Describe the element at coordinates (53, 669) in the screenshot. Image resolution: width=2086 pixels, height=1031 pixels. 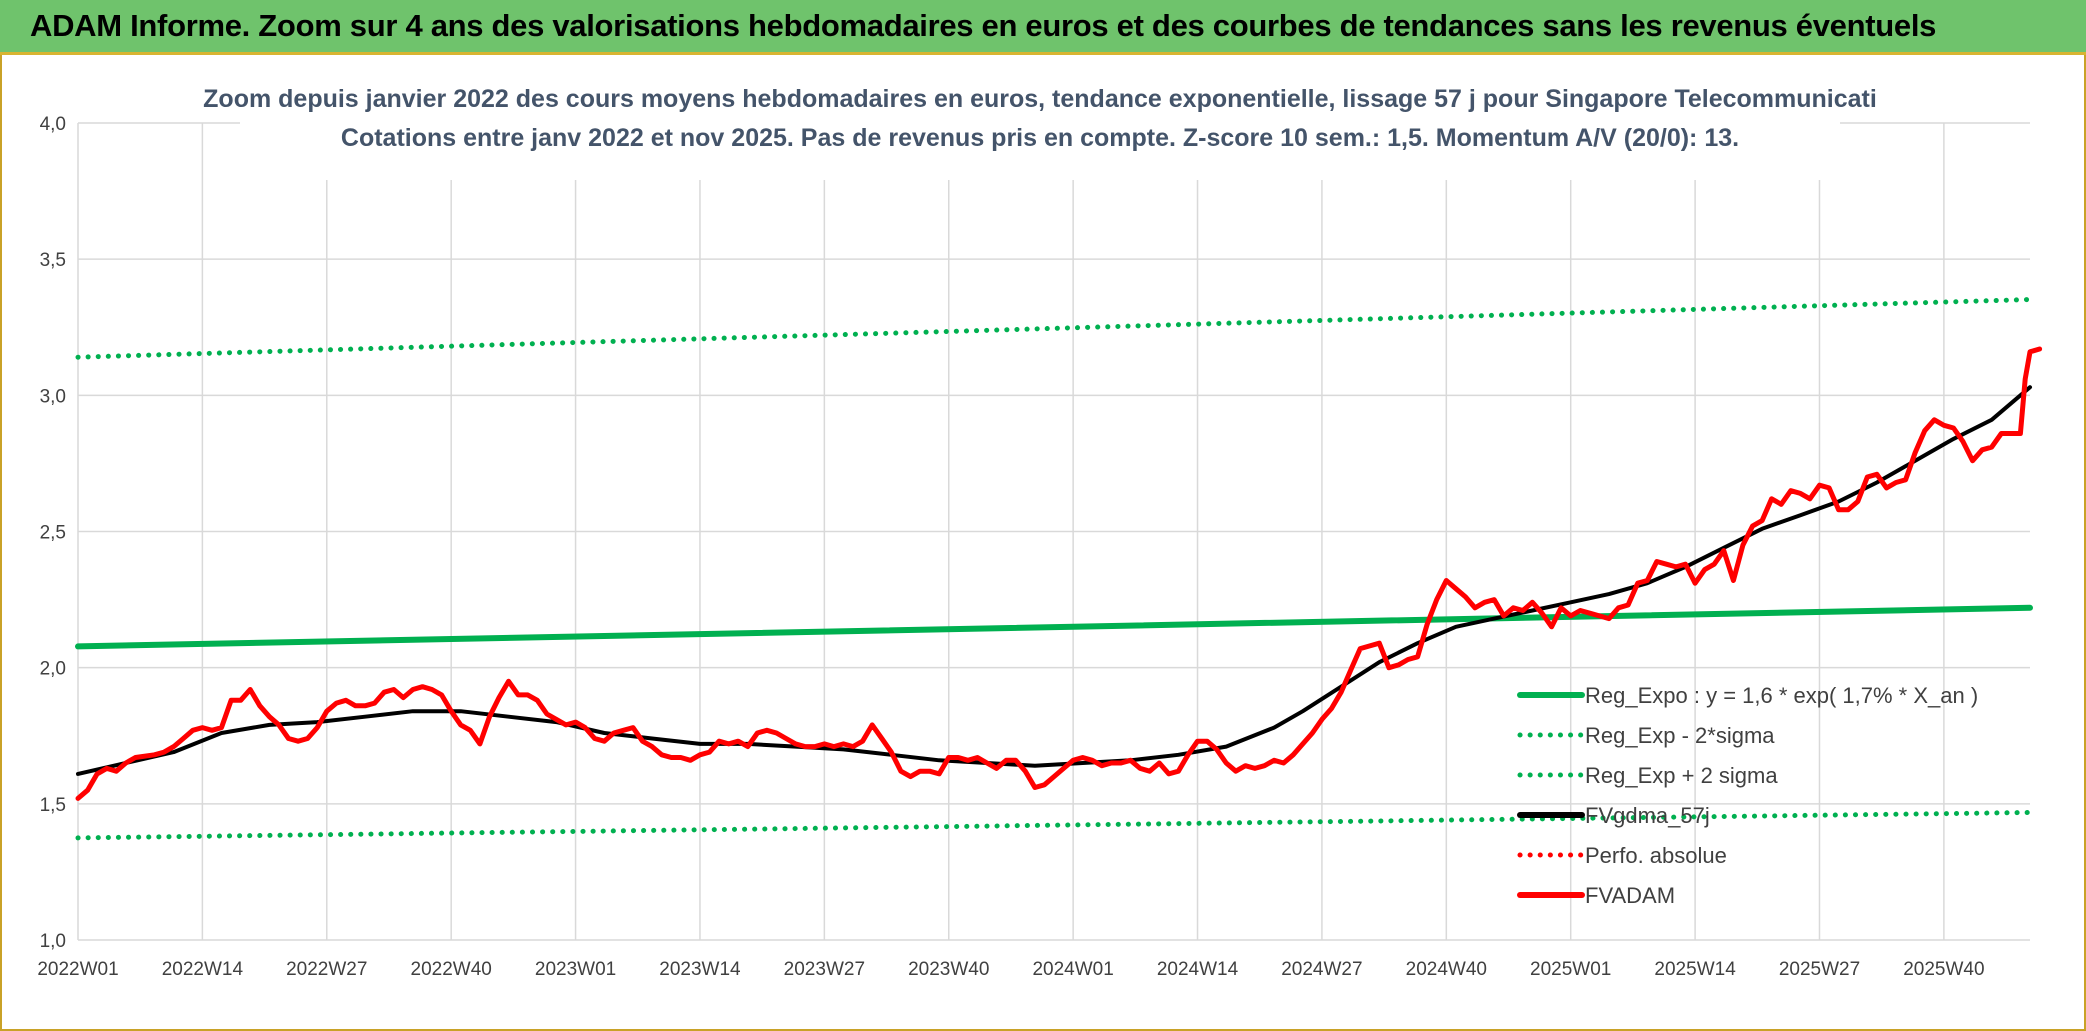
I see `y-tick-label: 2,0` at that location.